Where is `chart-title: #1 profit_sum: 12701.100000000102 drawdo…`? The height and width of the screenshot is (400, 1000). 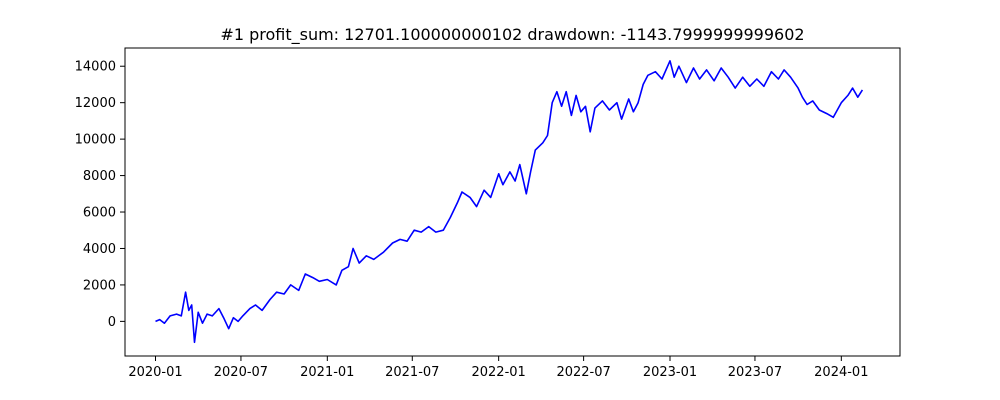 chart-title: #1 profit_sum: 12701.100000000102 drawdo… is located at coordinates (512, 35).